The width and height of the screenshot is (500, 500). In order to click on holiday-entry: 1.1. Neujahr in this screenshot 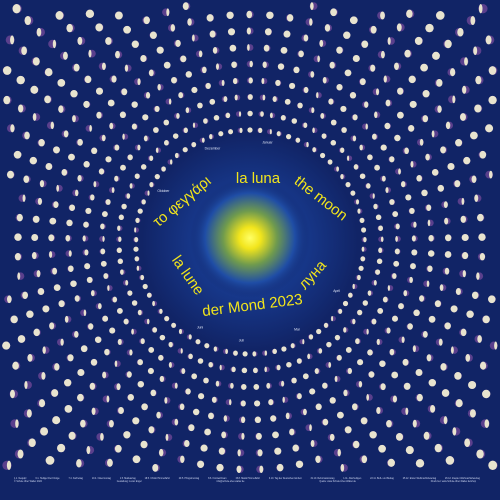, I will do `click(20, 479)`.